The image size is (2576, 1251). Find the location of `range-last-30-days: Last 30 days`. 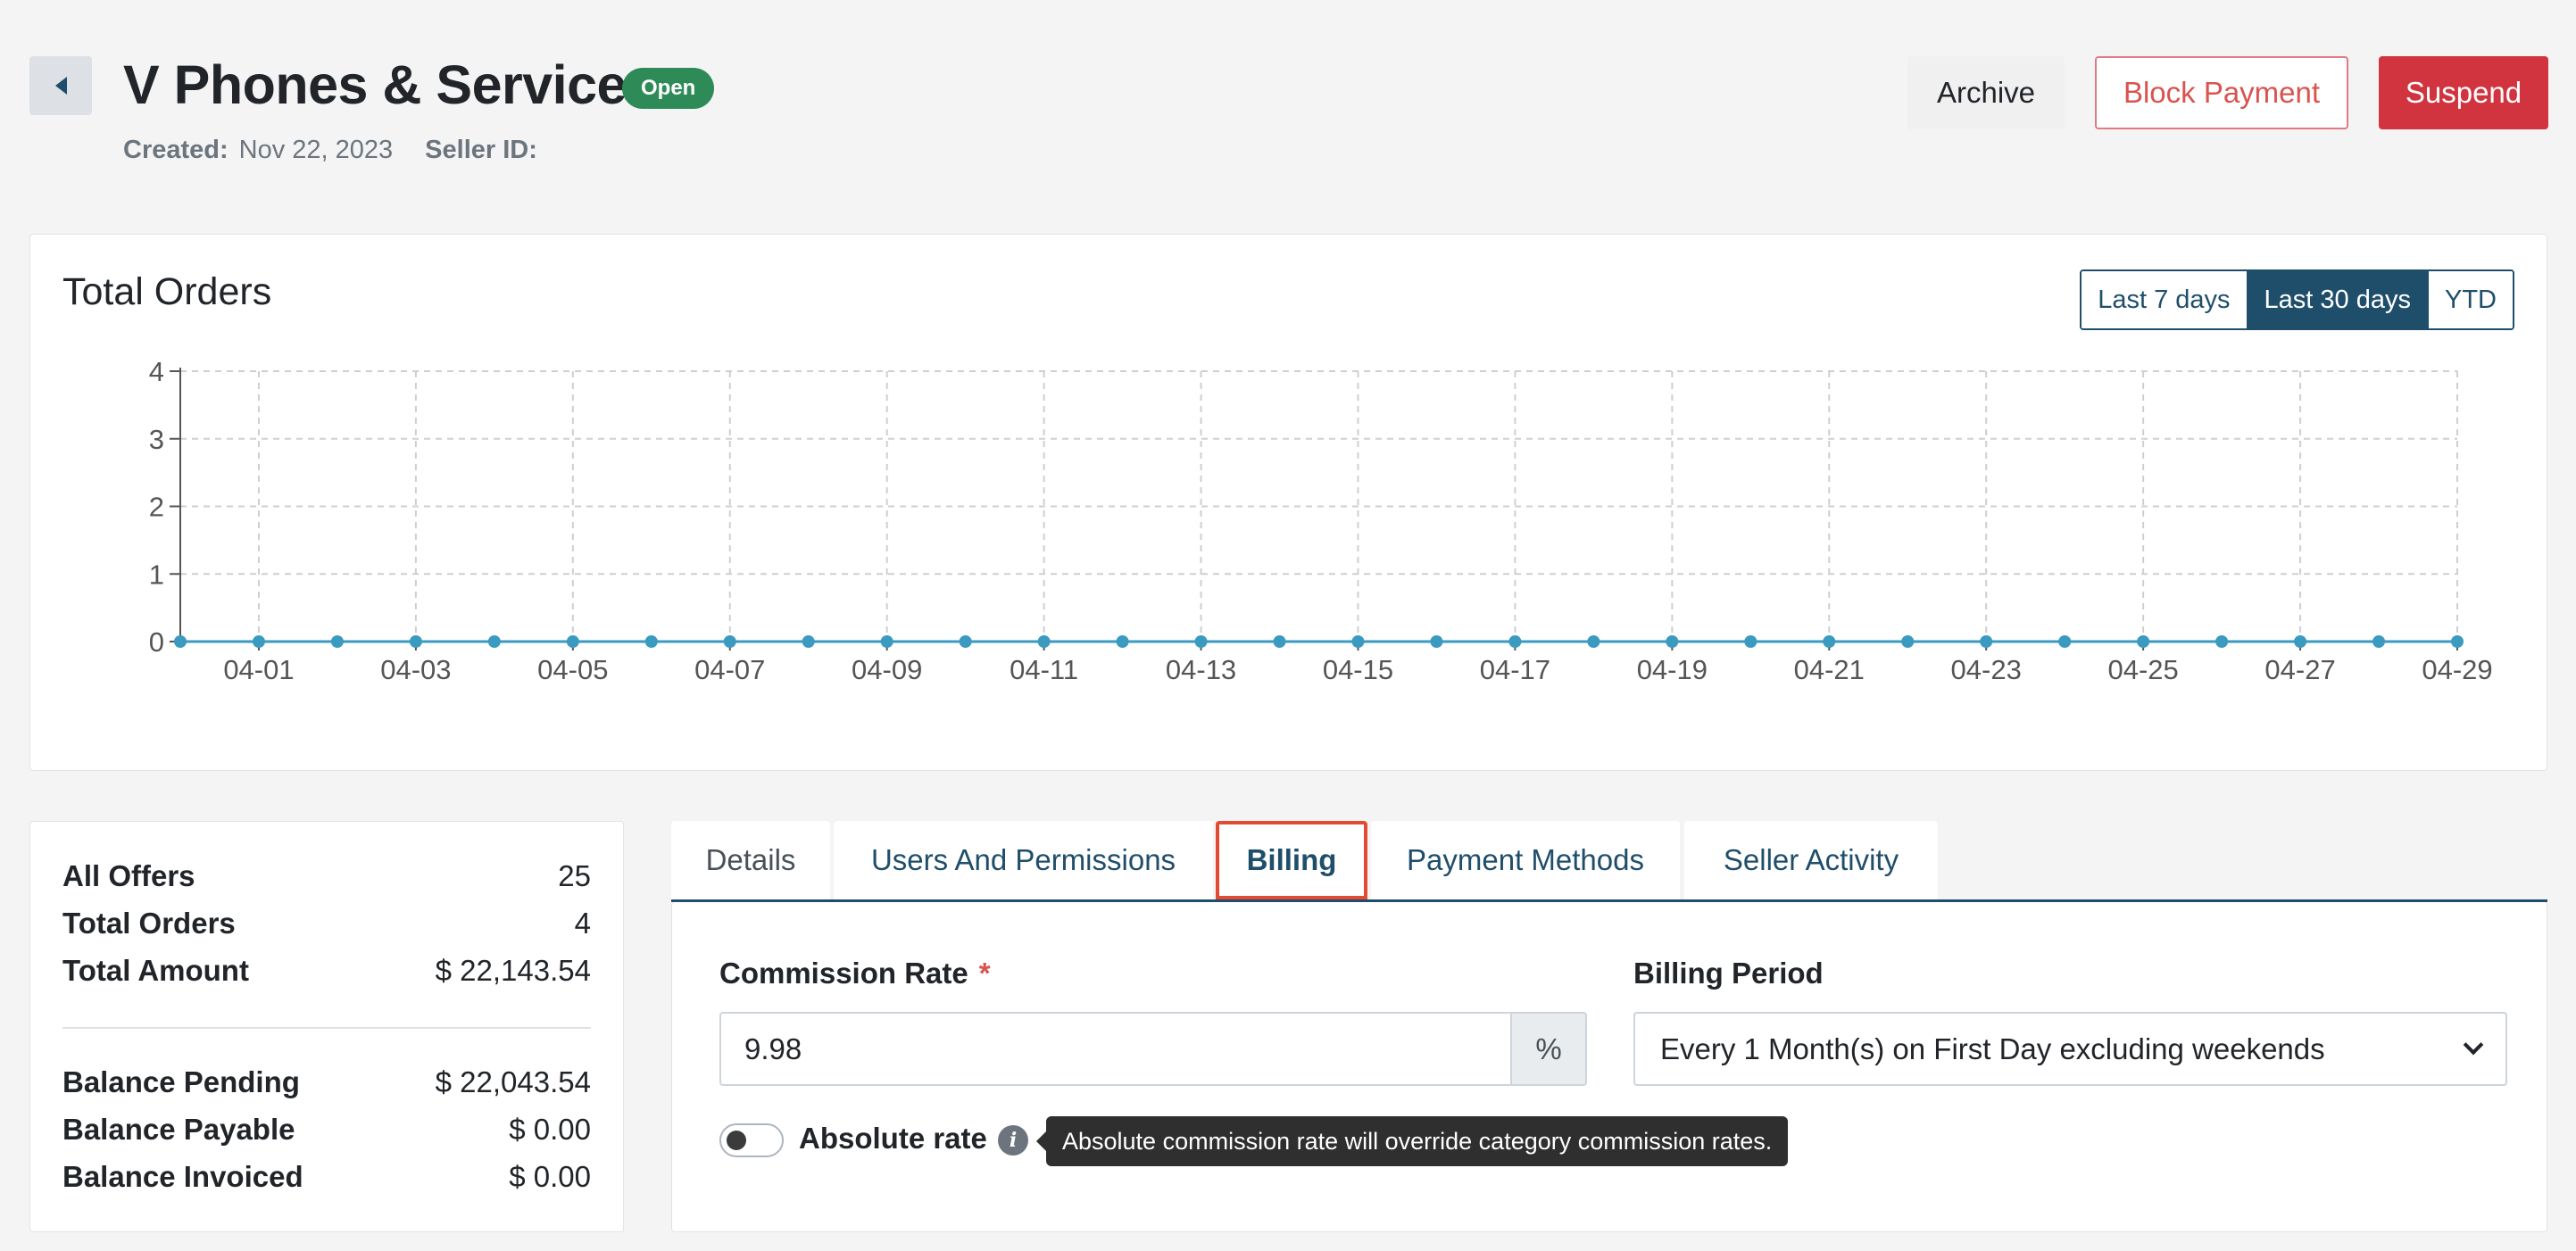

range-last-30-days: Last 30 days is located at coordinates (2336, 299).